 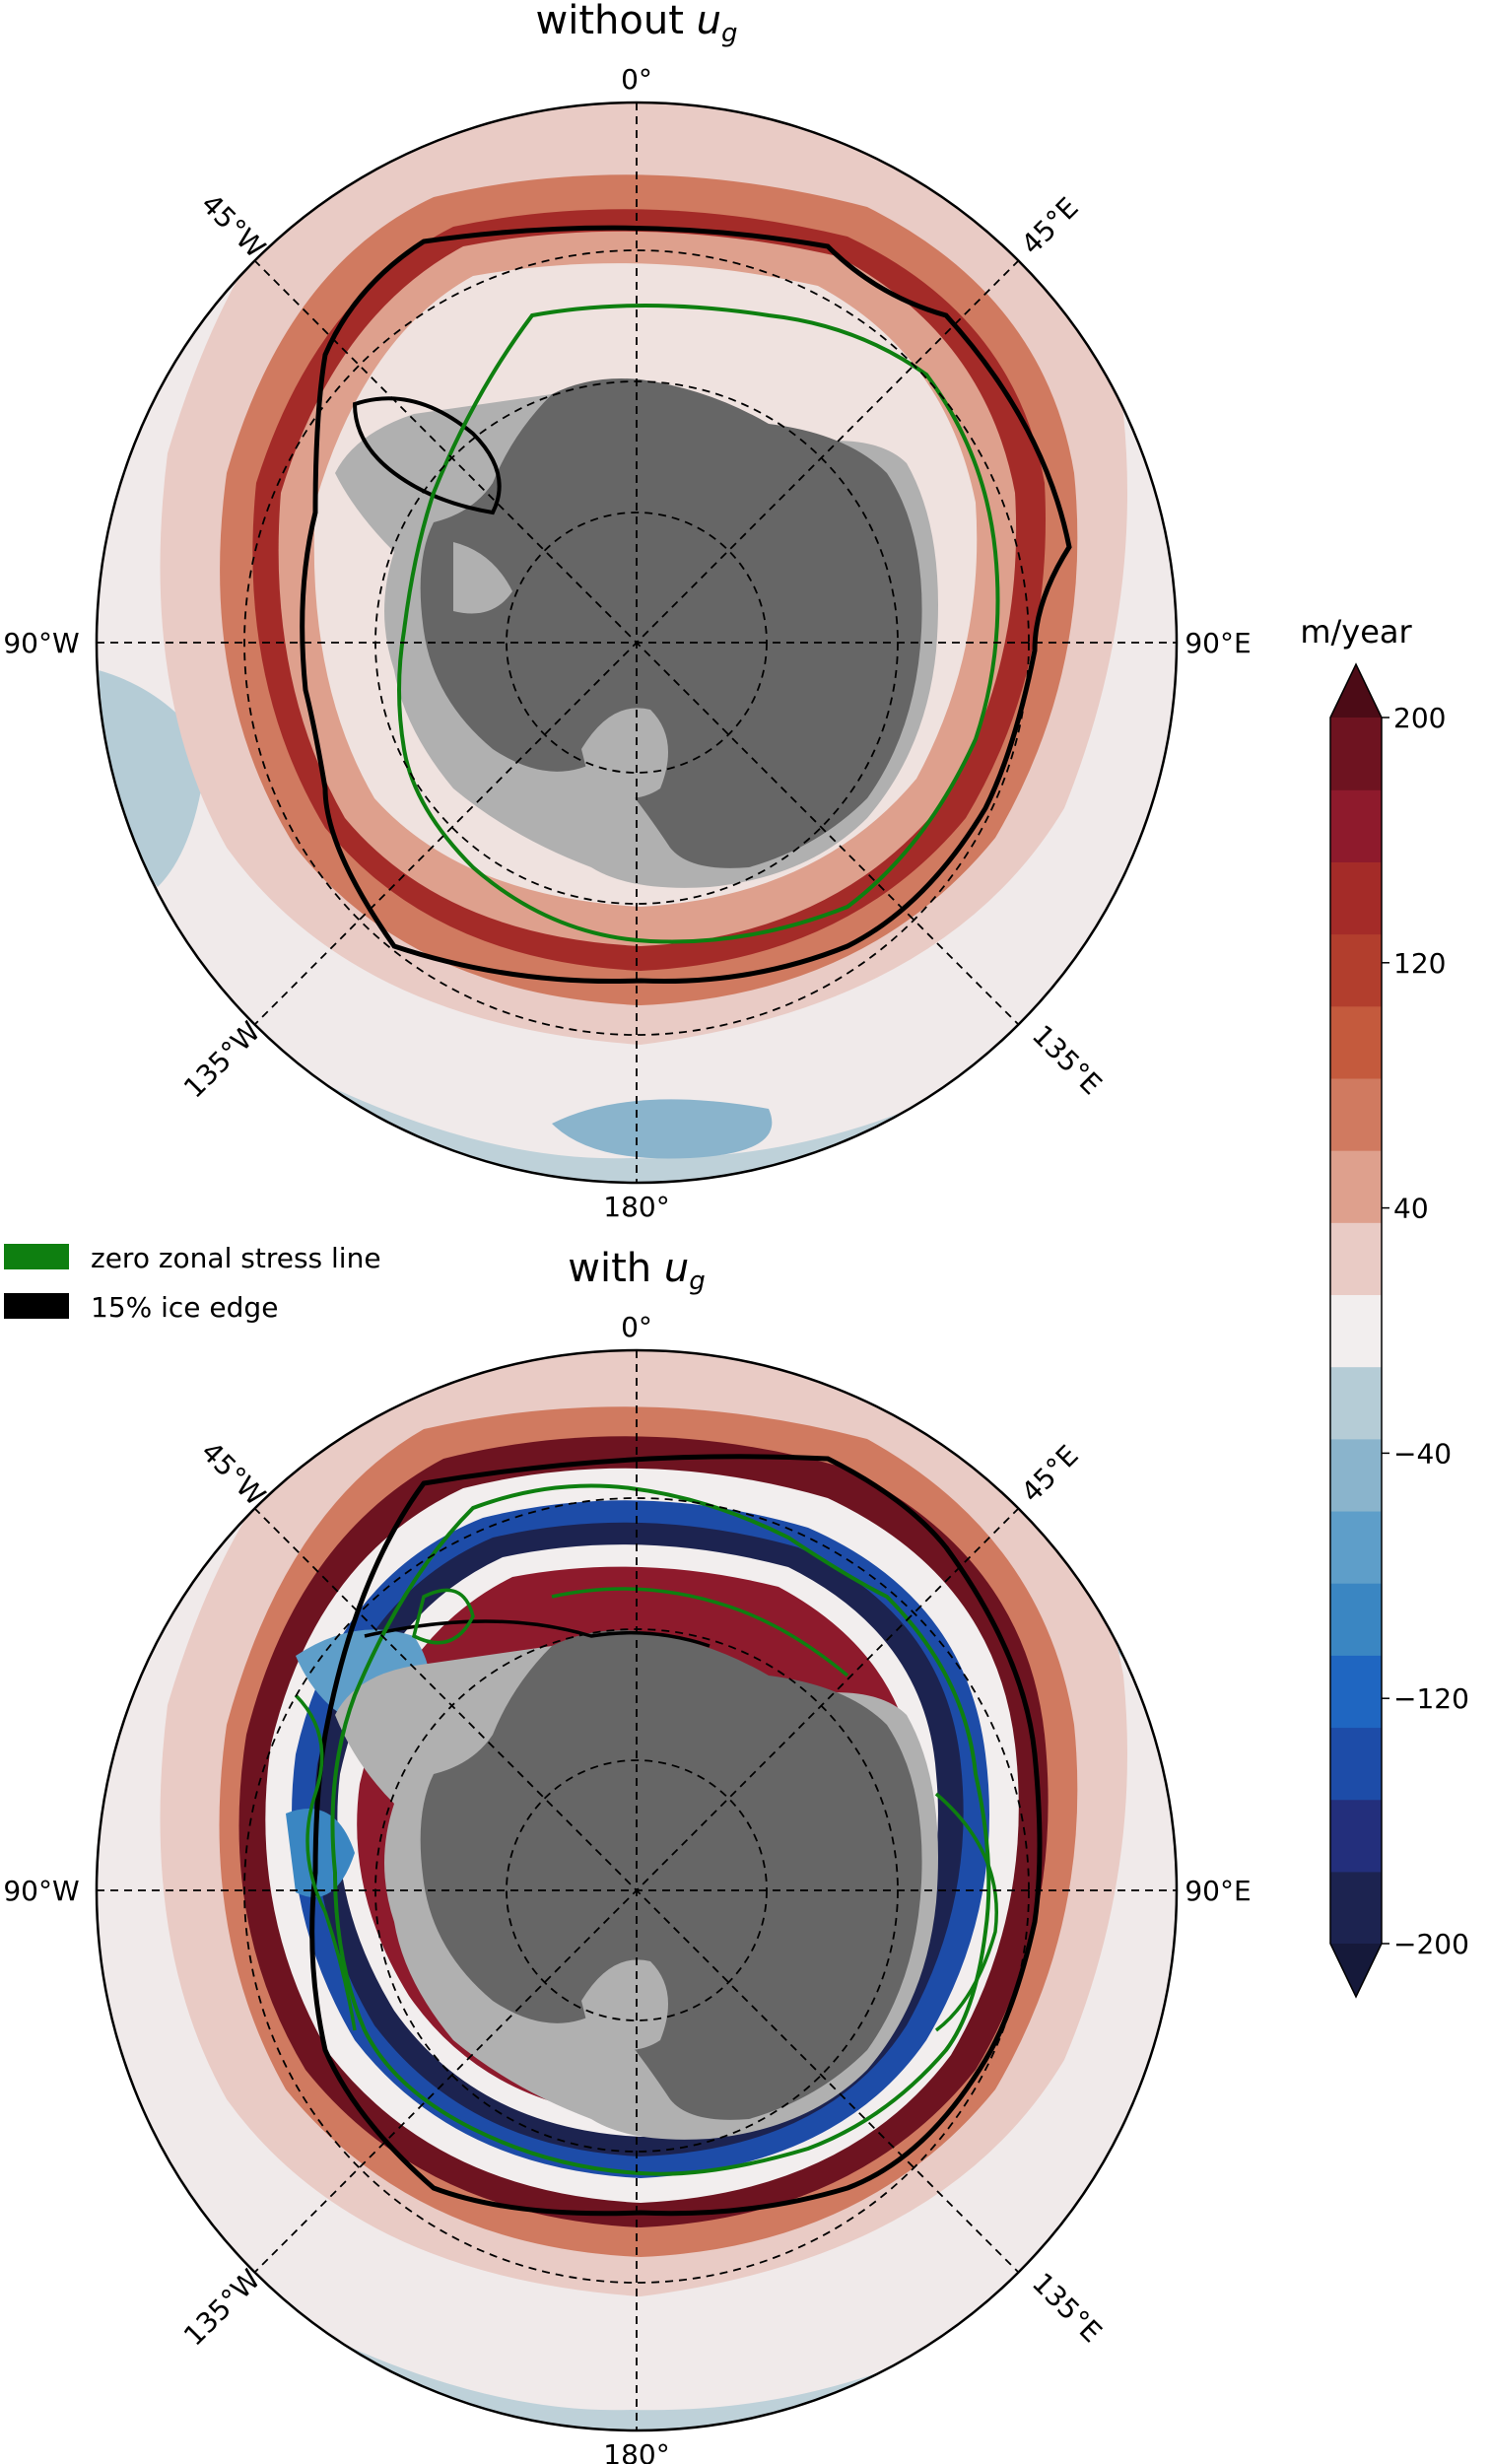 What do you see at coordinates (1356, 691) in the screenshot?
I see `colorbar-extend-high` at bounding box center [1356, 691].